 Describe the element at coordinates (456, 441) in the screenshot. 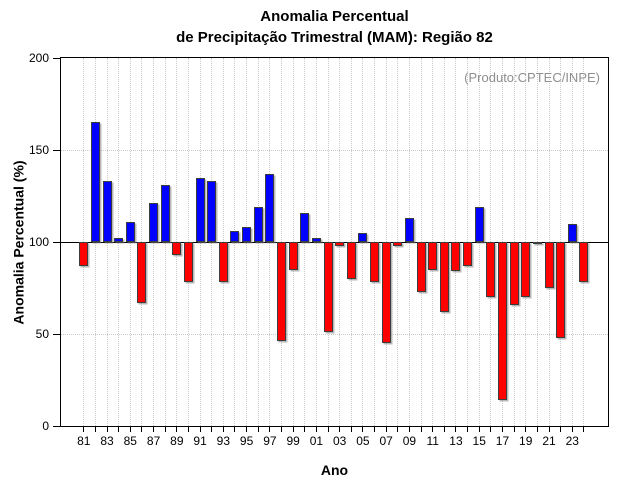

I see `x-tick-label: 13` at that location.